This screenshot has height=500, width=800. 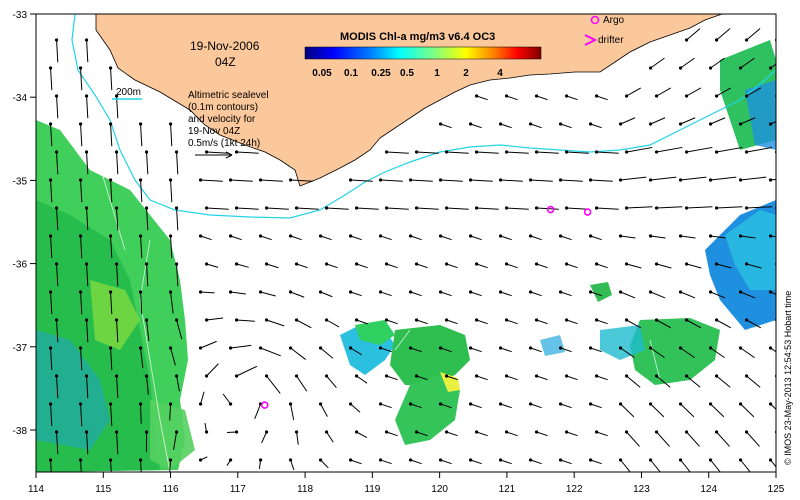 What do you see at coordinates (238, 489) in the screenshot?
I see `lon-tick-label: 117` at bounding box center [238, 489].